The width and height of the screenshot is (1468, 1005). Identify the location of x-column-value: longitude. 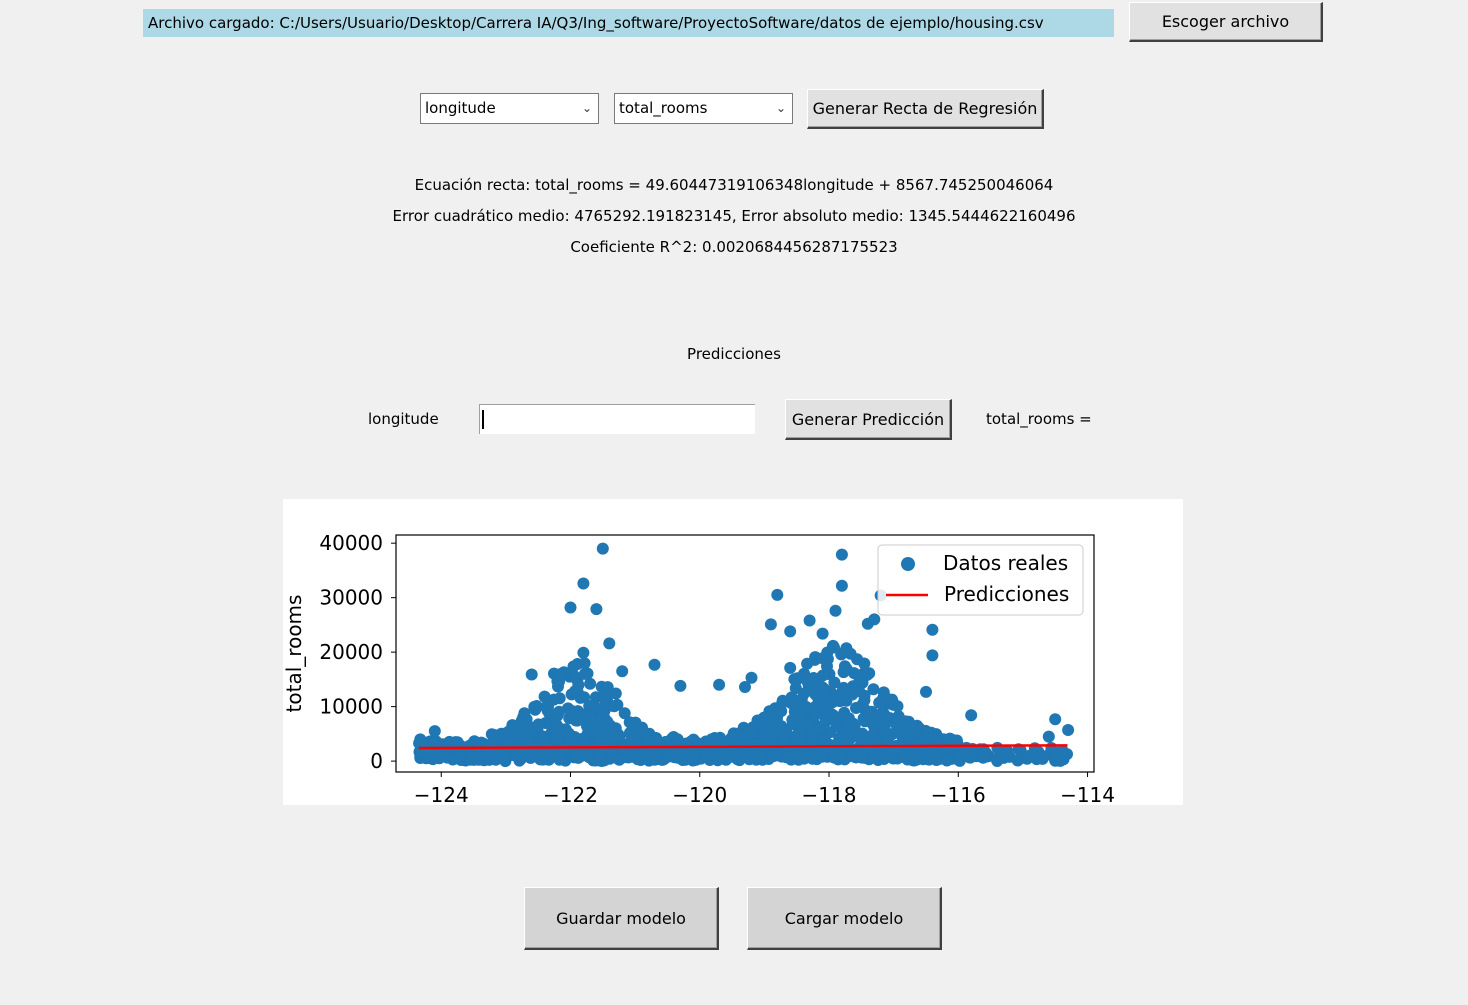
(460, 108).